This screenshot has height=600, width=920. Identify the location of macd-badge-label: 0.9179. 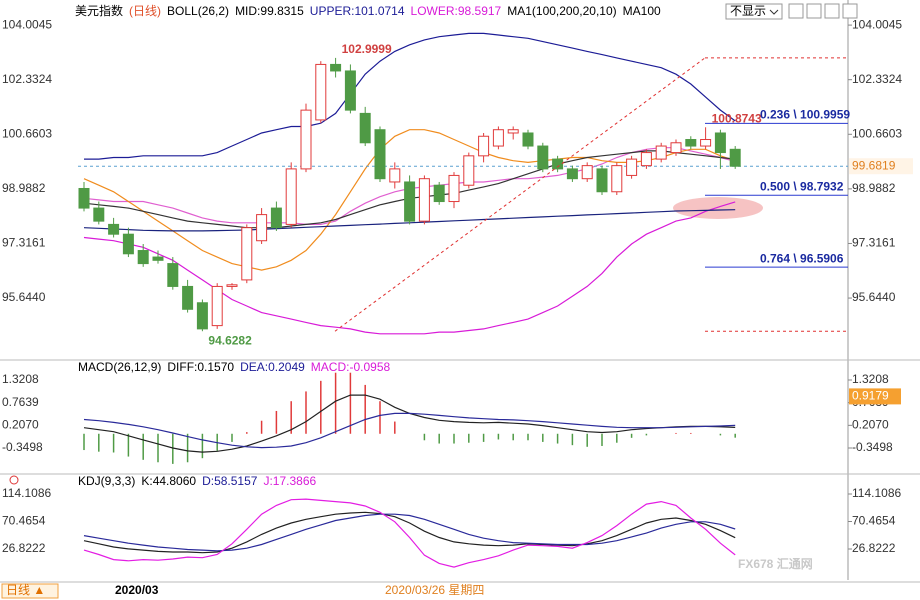
(870, 396).